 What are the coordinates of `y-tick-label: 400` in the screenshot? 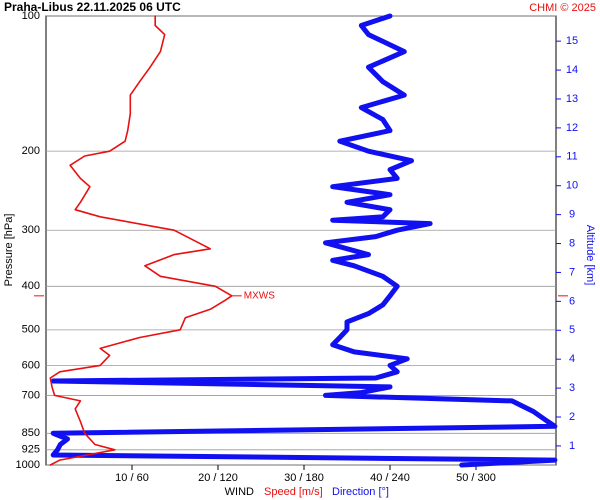 It's located at (31, 286).